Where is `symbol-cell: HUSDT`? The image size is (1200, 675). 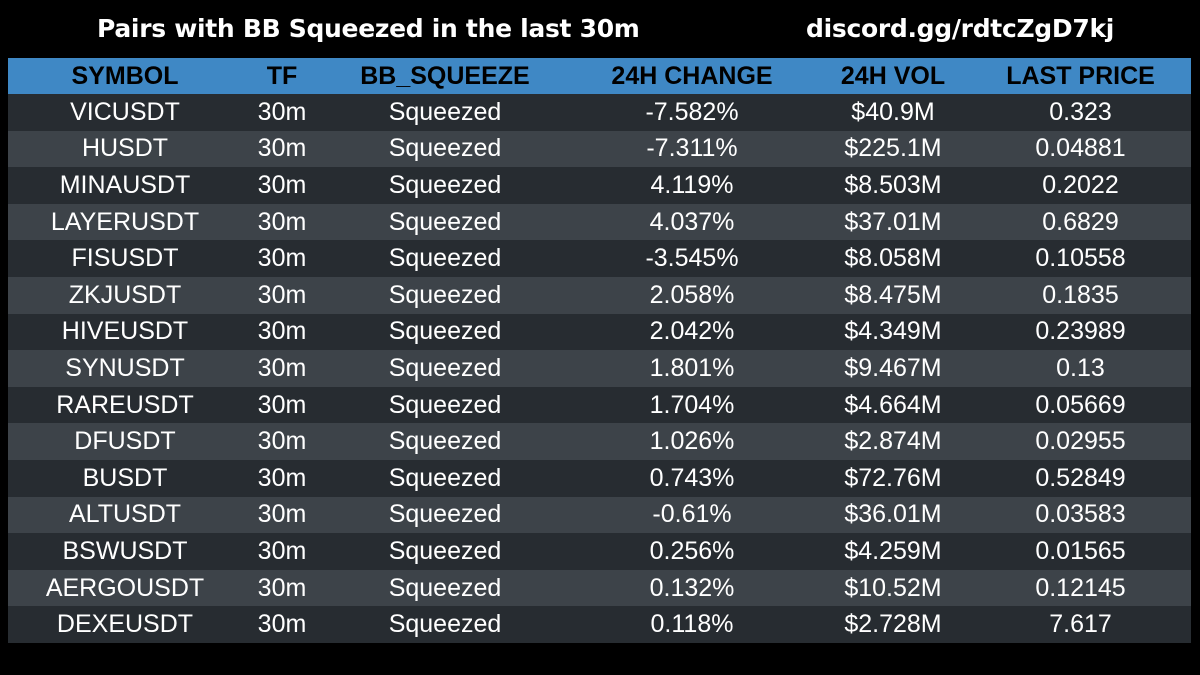
symbol-cell: HUSDT is located at coordinates (125, 148).